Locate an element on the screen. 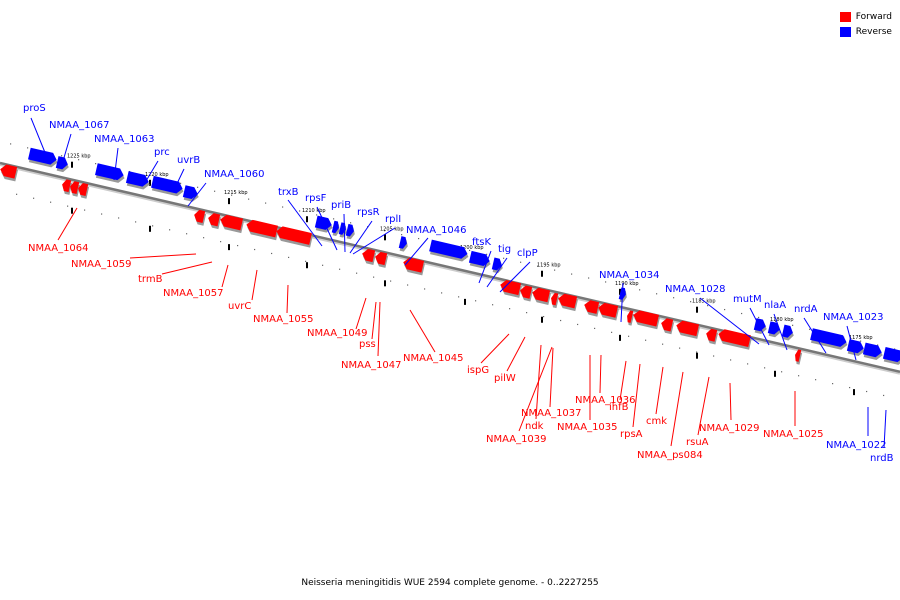  forward-gene-label: NMAA_1055 is located at coordinates (283, 319).